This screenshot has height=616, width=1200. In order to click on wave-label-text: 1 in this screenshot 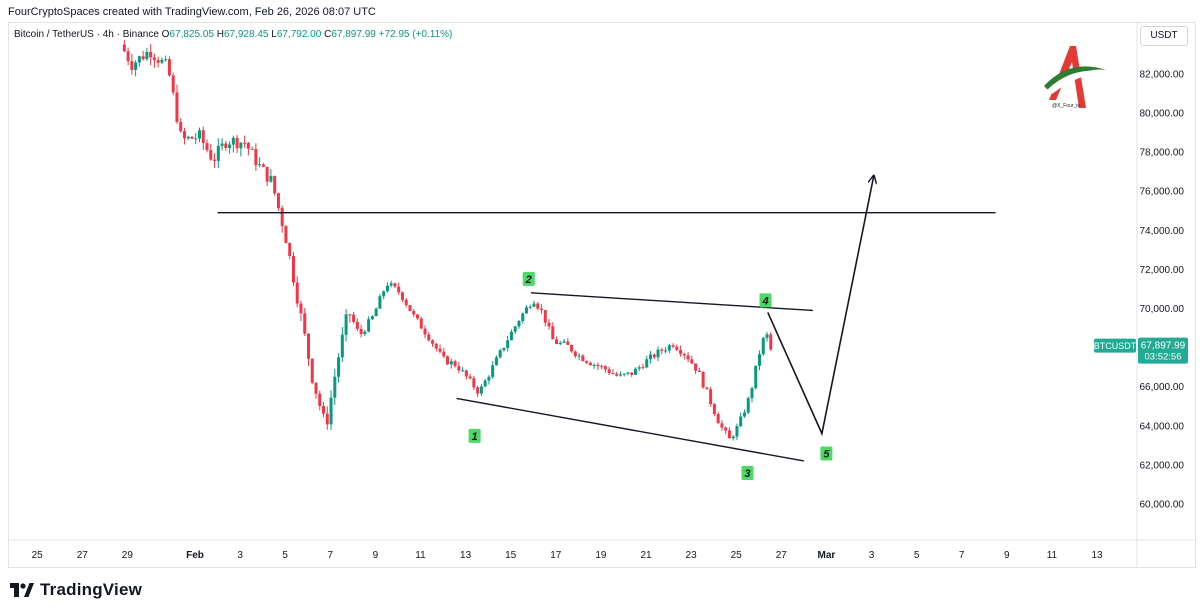, I will do `click(475, 437)`.